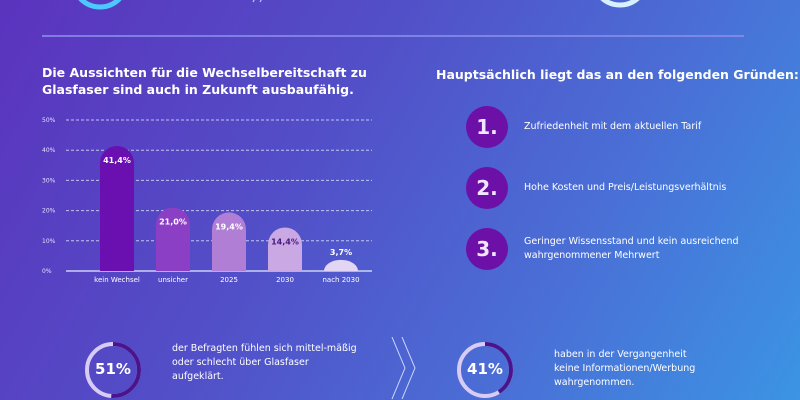 The width and height of the screenshot is (800, 400). Describe the element at coordinates (285, 242) in the screenshot. I see `data-label: 14,4%` at that location.